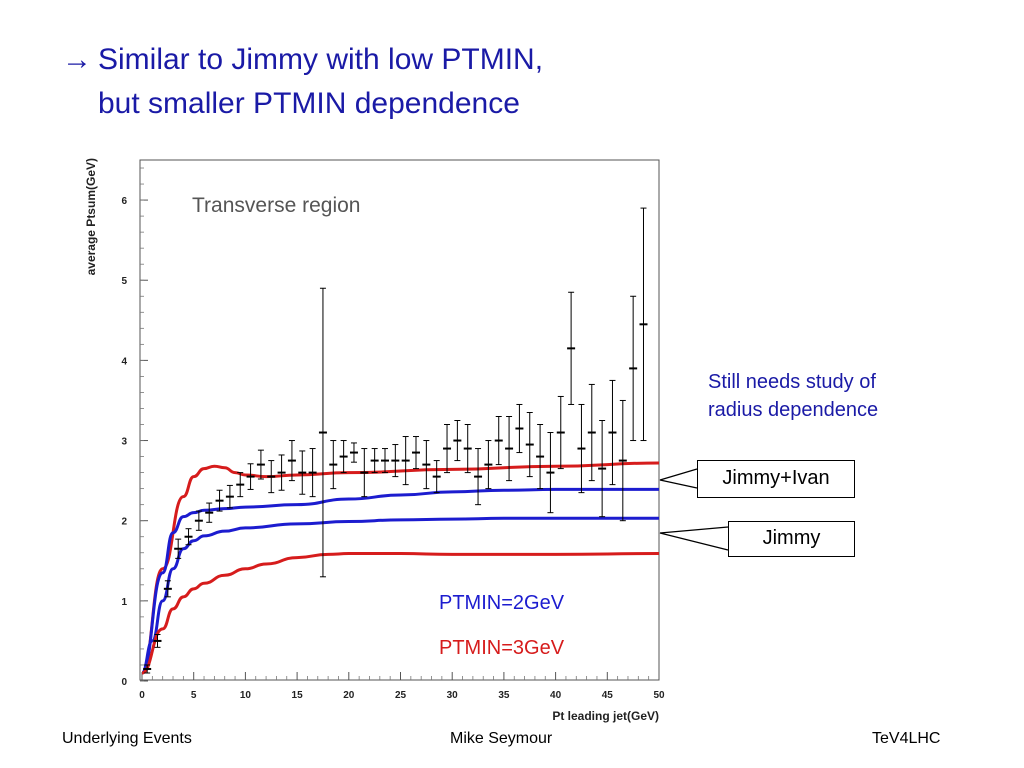 Image resolution: width=1024 pixels, height=768 pixels. Describe the element at coordinates (124, 522) in the screenshot. I see `y-tick-label: 2` at that location.